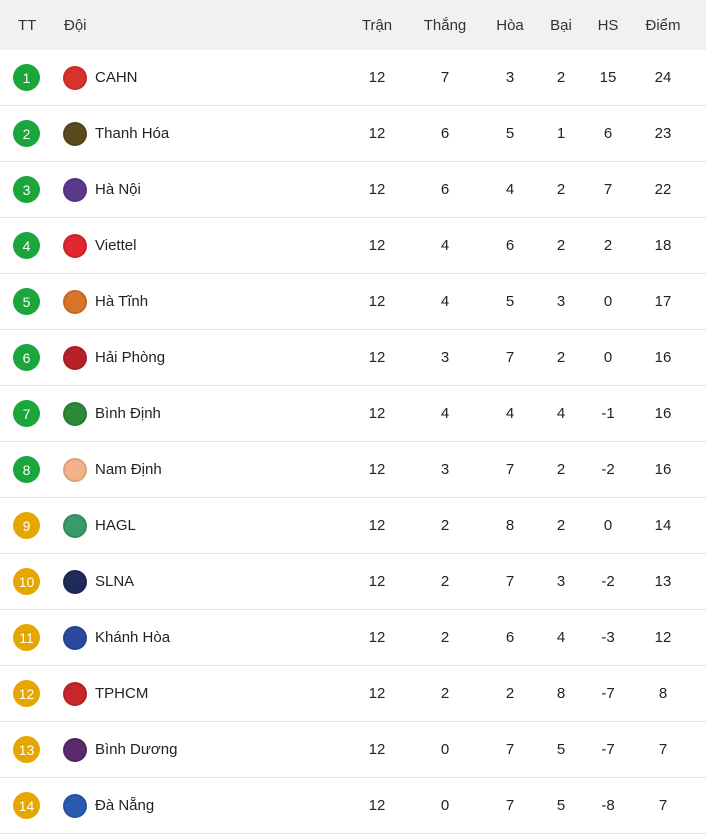  What do you see at coordinates (561, 693) in the screenshot?
I see `cell-lost: 8` at bounding box center [561, 693].